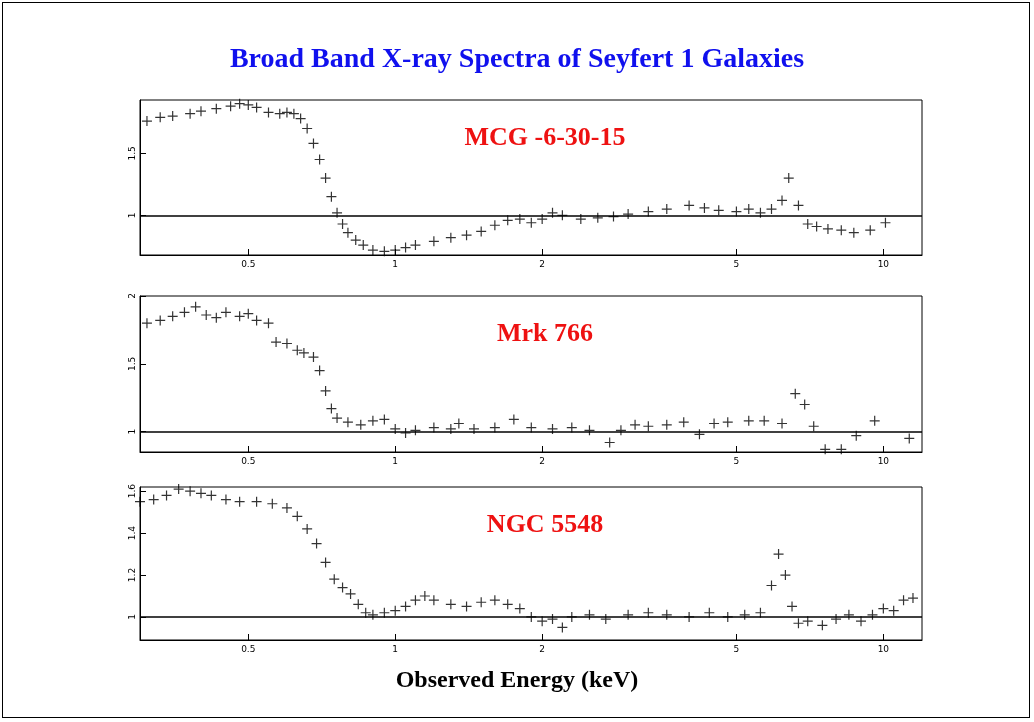 The width and height of the screenshot is (1034, 722). What do you see at coordinates (517, 58) in the screenshot?
I see `chart-title: Broad Band X-ray Spectra of Seyfert 1 Galaxies` at bounding box center [517, 58].